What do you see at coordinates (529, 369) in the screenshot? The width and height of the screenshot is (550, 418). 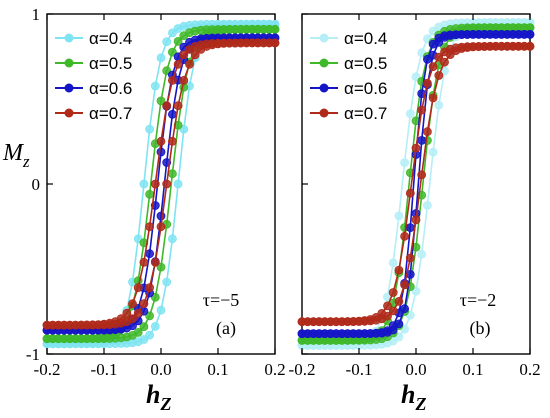 I see `x-tick-label: 0.2` at bounding box center [529, 369].